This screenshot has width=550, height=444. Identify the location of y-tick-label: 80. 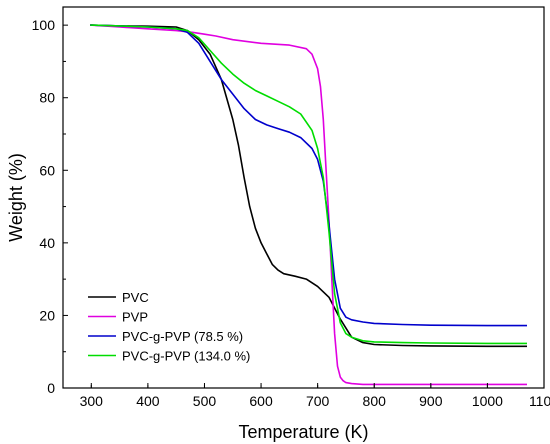
(47, 98).